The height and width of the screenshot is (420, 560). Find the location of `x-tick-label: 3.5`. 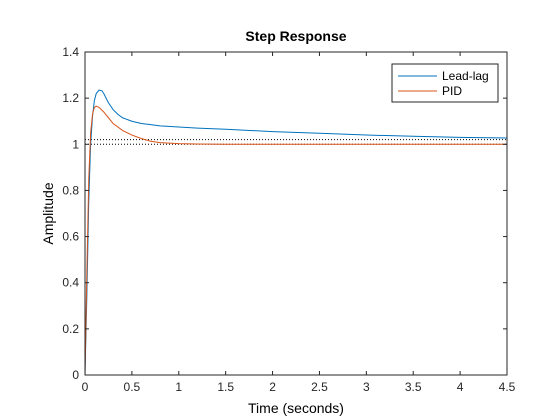

x-tick-label: 3.5 is located at coordinates (413, 387).